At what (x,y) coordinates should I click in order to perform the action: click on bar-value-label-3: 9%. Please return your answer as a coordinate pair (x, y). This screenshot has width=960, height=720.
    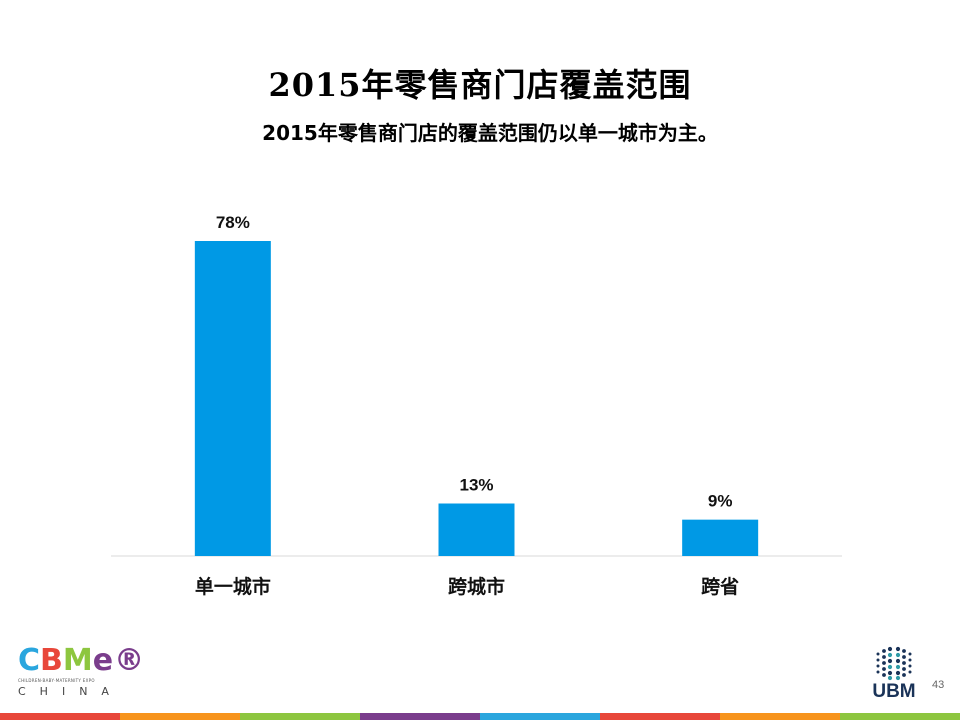
    Looking at the image, I should click on (720, 501).